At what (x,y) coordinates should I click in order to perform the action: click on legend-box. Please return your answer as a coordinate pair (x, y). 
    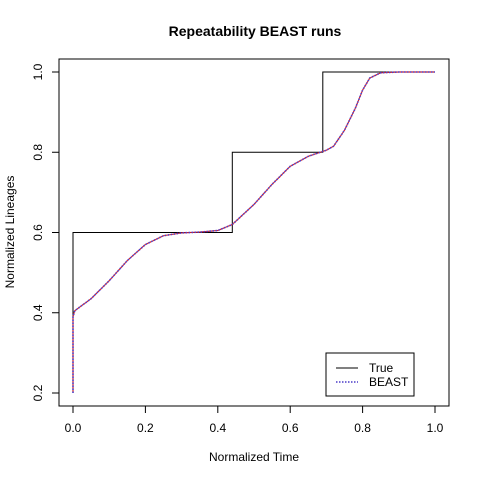
    Looking at the image, I should click on (370, 374).